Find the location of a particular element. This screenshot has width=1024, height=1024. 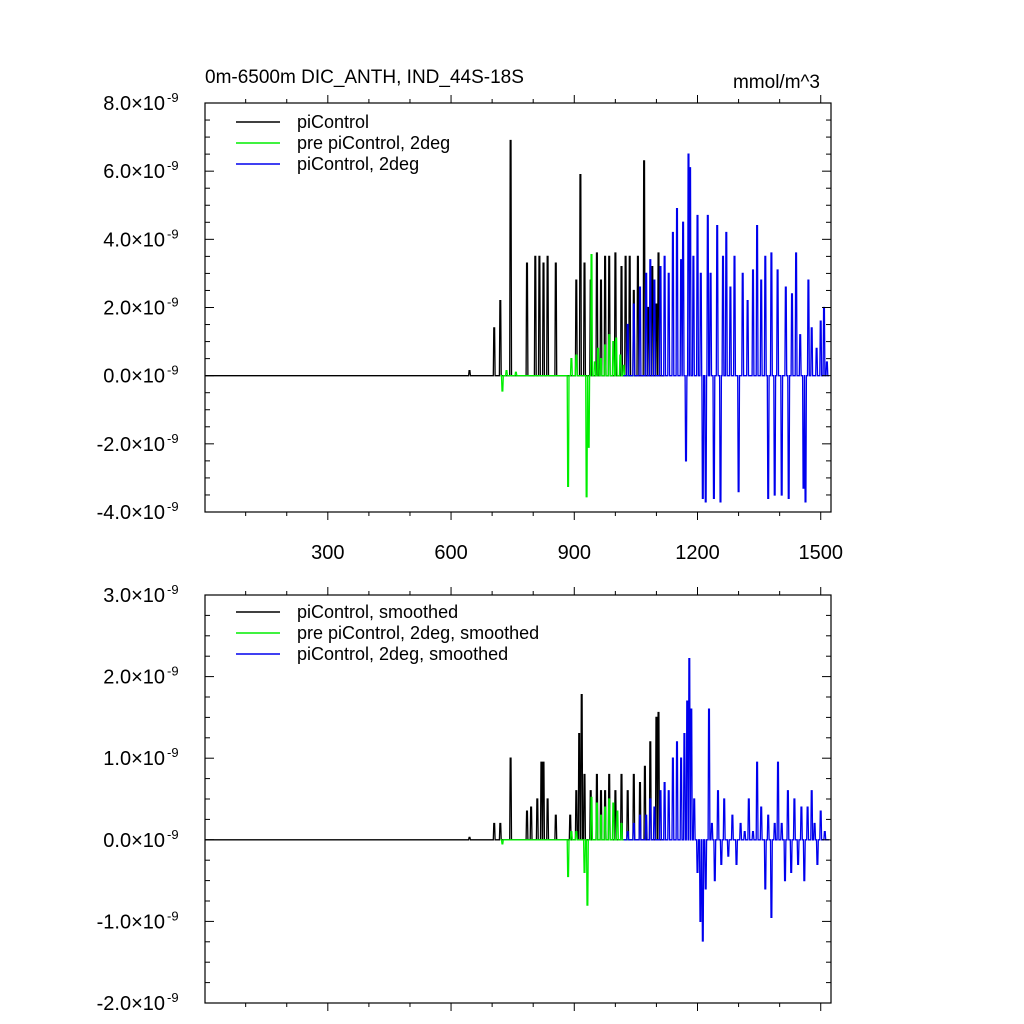

y-tick-mantissa: -1.0×10 is located at coordinates (131, 922).